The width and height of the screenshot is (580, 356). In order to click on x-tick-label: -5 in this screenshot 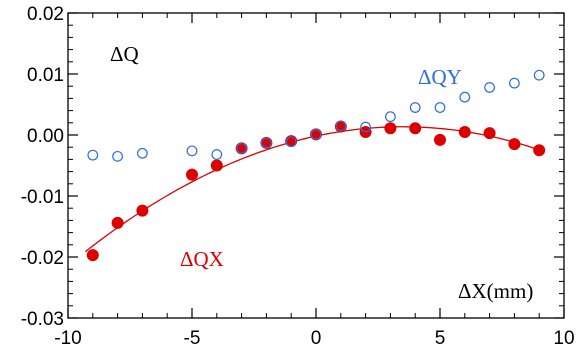, I will do `click(192, 338)`.